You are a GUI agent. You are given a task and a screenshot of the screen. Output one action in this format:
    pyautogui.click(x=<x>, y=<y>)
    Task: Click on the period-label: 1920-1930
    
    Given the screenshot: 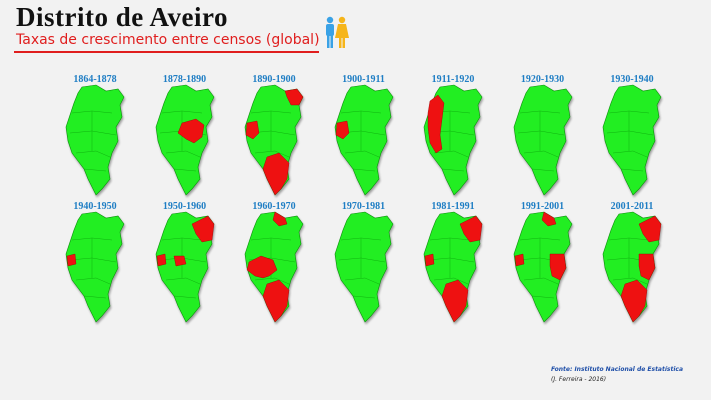 What is the action you would take?
    pyautogui.click(x=542, y=79)
    